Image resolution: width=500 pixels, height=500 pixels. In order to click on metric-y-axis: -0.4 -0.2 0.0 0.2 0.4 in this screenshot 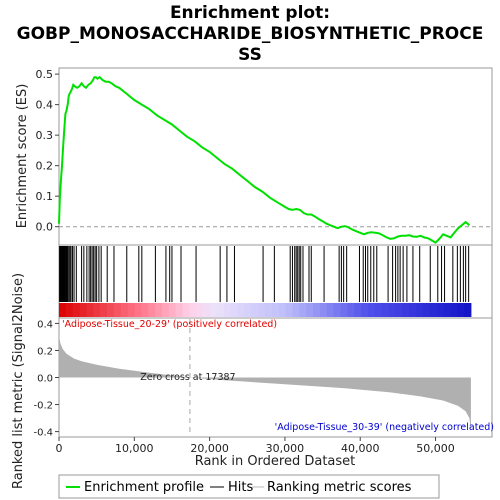, I will do `click(46, 379)`.